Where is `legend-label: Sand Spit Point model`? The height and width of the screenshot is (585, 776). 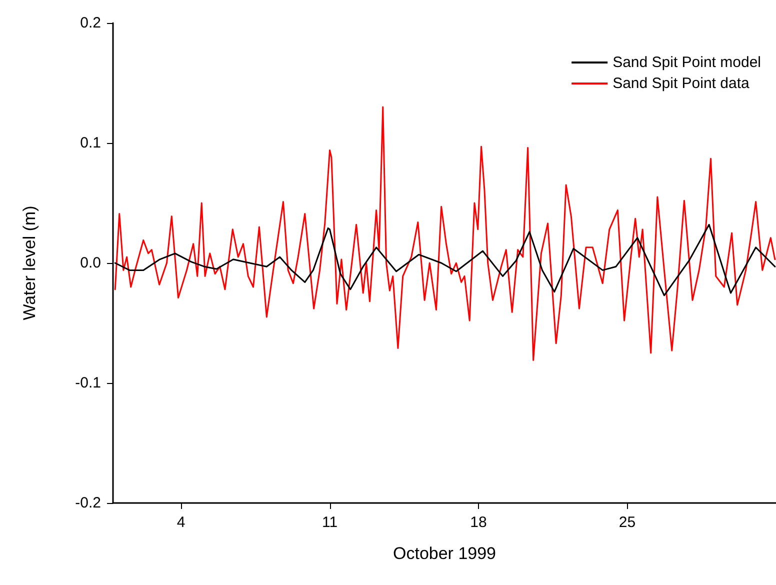 legend-label: Sand Spit Point model is located at coordinates (687, 62).